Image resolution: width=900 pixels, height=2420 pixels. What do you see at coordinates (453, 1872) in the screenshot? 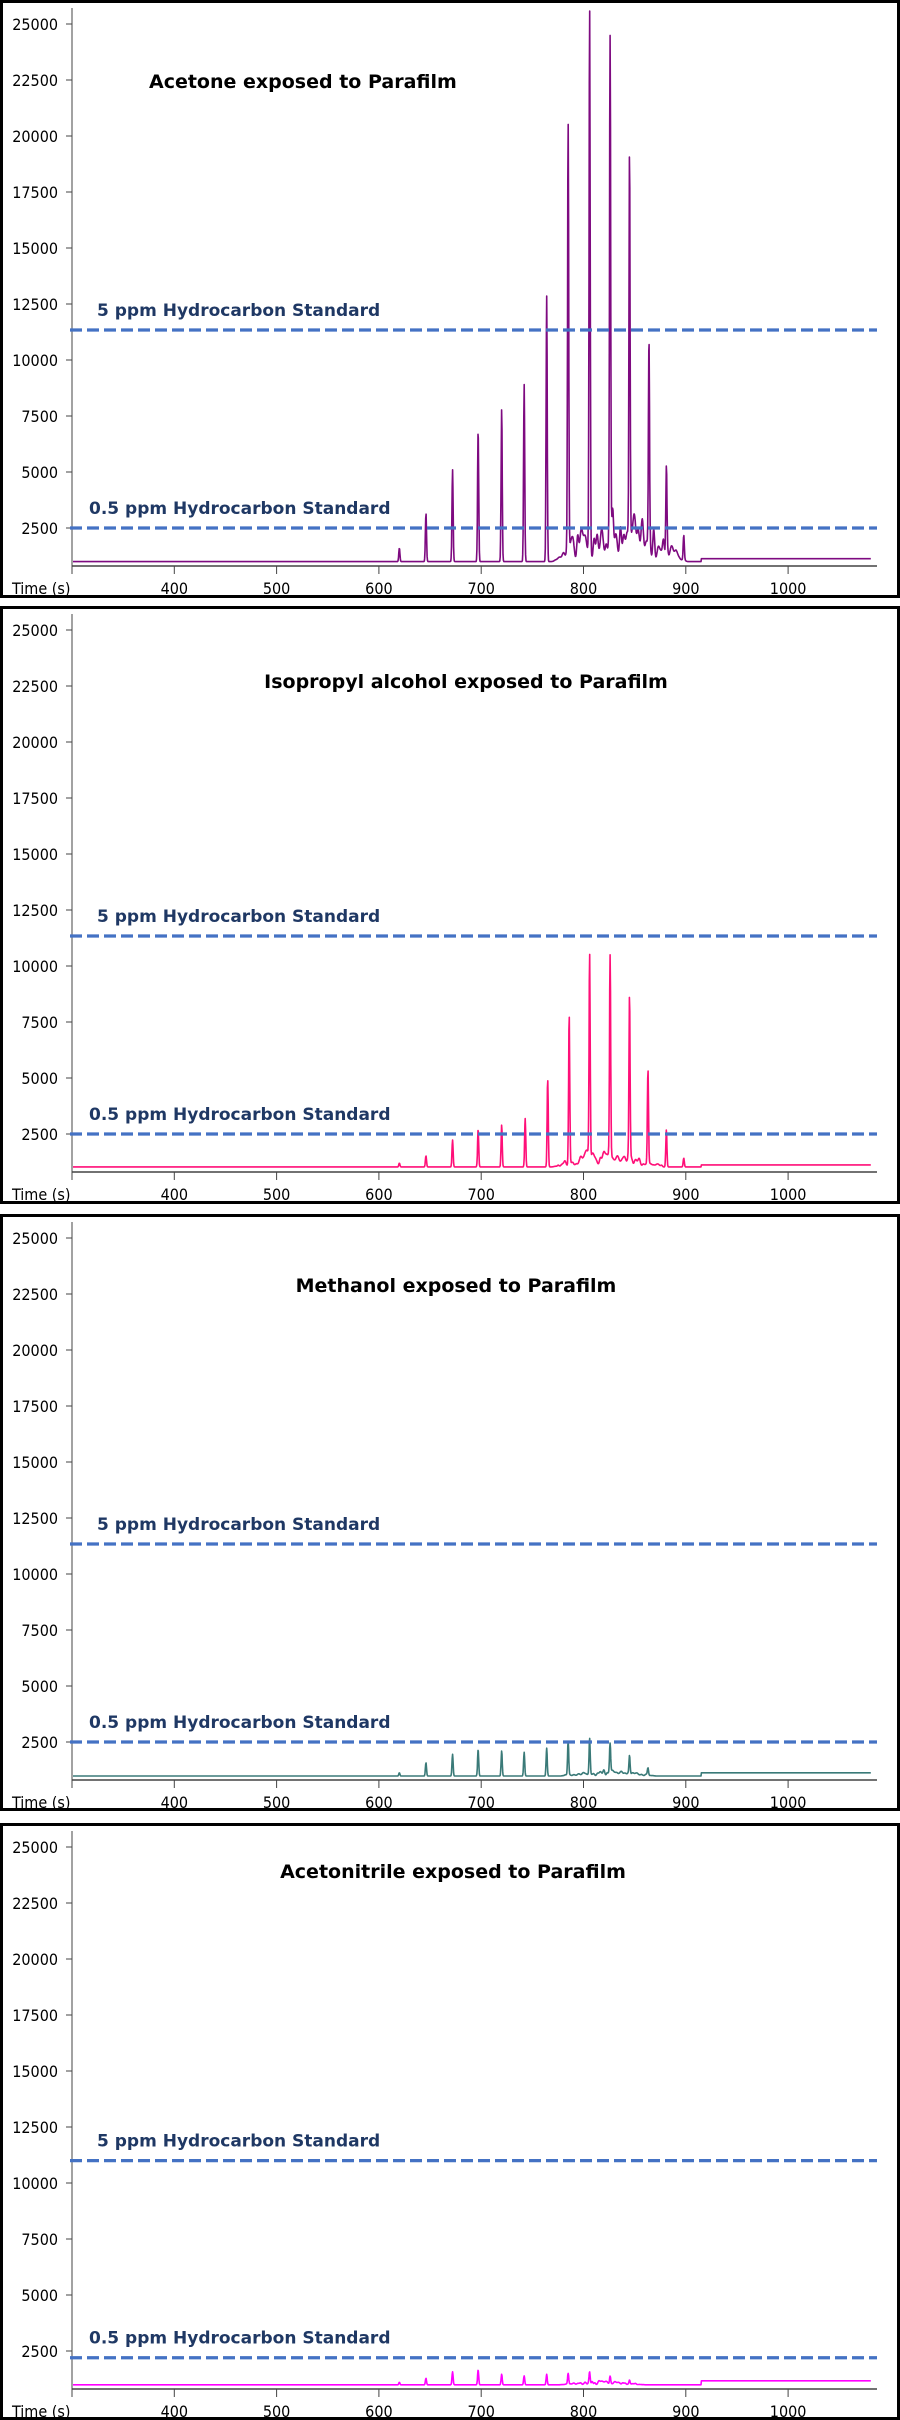
I see `chart-title: Acetonitrile exposed to Parafilm` at bounding box center [453, 1872].